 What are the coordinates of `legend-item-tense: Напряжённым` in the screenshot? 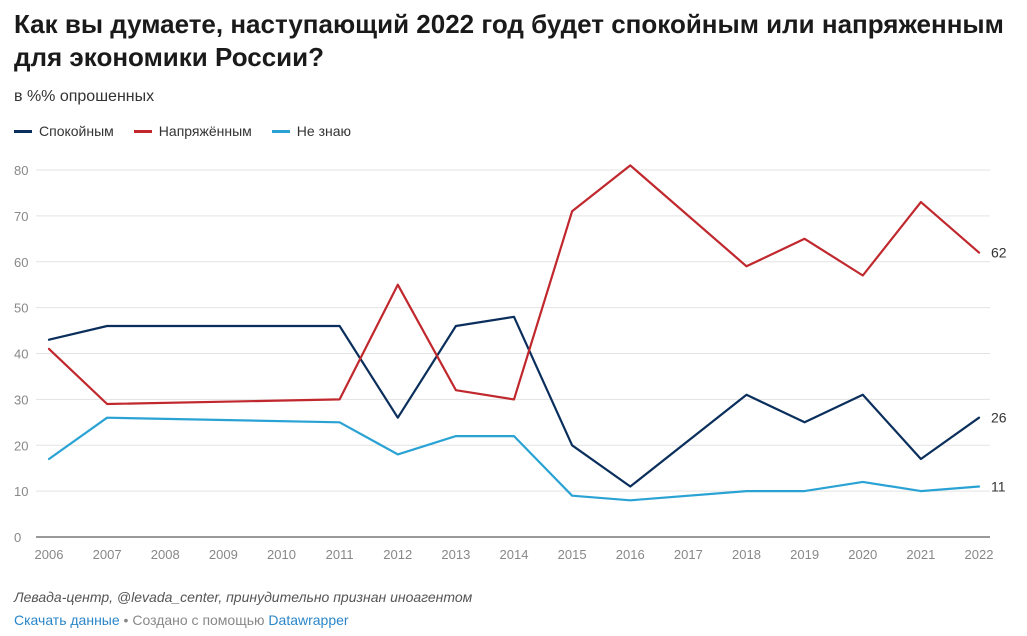 It's located at (192, 131).